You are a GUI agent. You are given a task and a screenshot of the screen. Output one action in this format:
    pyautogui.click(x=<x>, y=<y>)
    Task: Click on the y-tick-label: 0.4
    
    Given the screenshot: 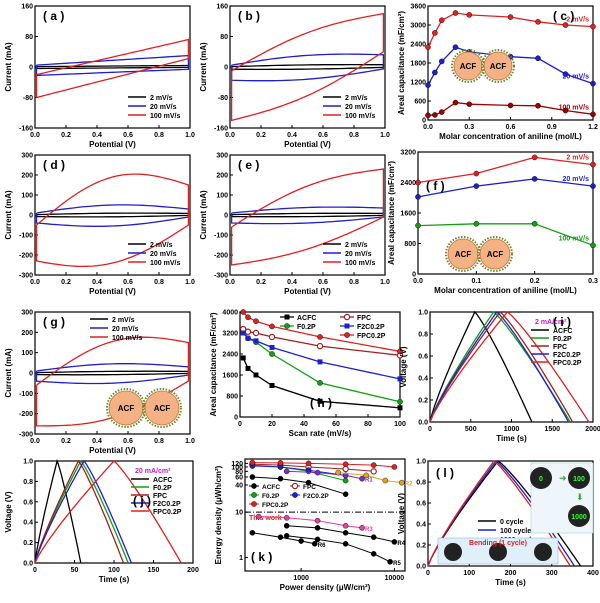 What is the action you would take?
    pyautogui.click(x=423, y=379)
    